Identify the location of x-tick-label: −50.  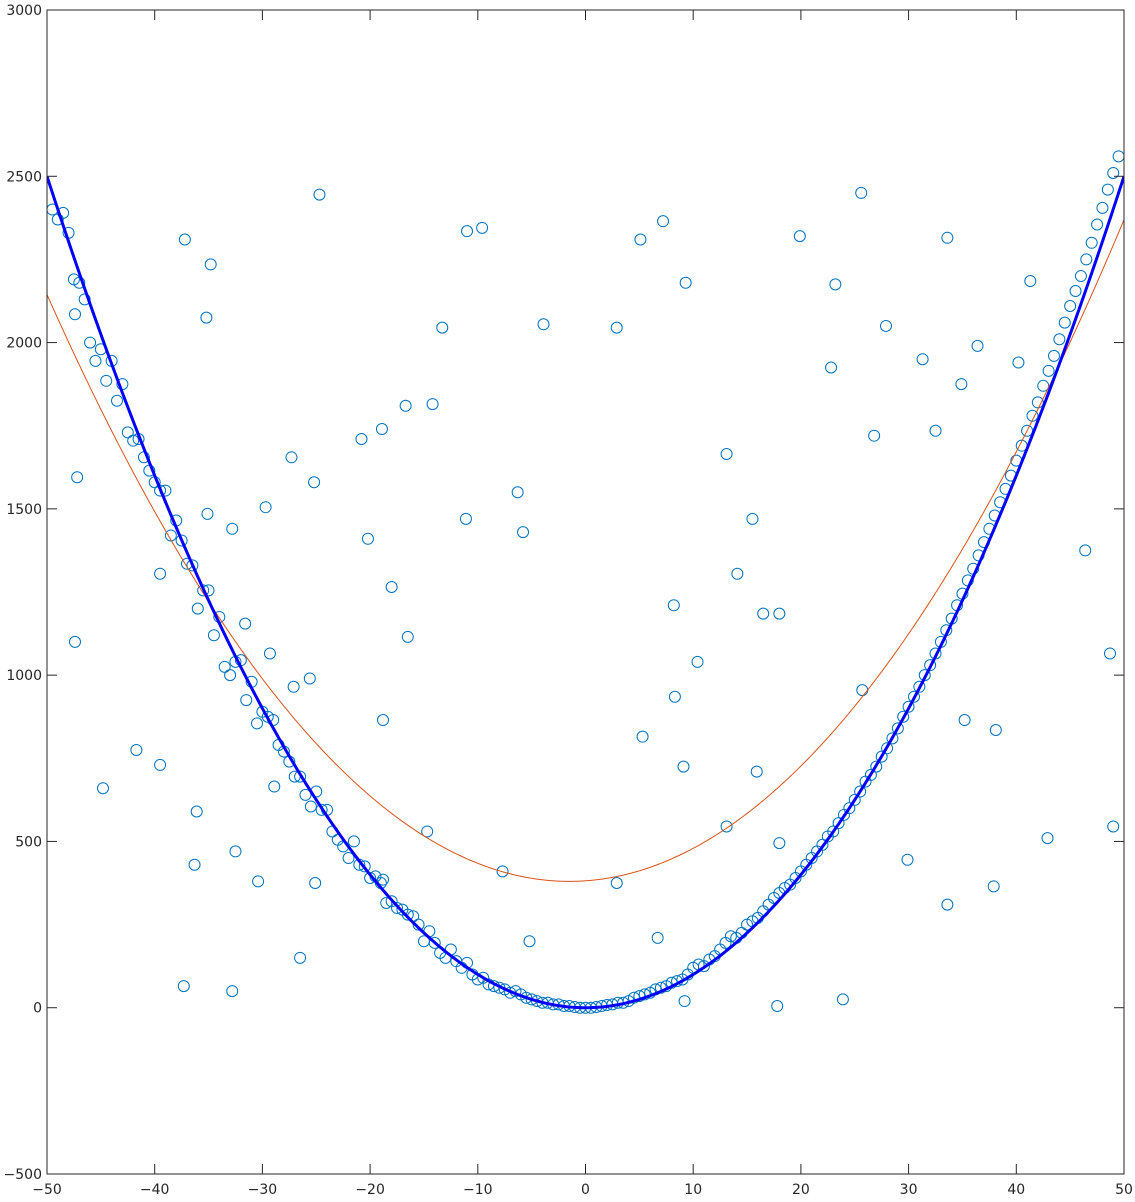
(47, 1190).